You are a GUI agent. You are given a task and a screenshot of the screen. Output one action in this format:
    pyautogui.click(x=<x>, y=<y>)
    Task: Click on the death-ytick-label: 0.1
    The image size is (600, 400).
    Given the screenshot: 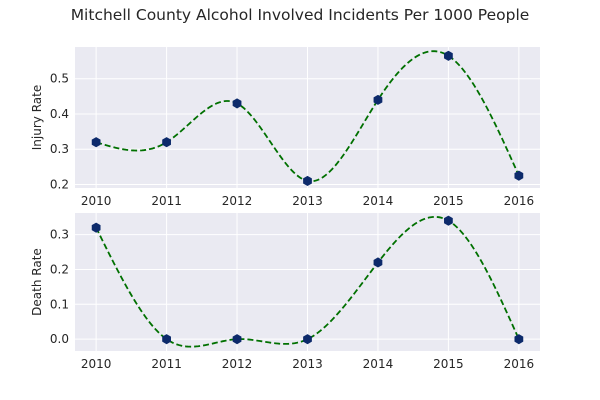 What is the action you would take?
    pyautogui.click(x=59, y=304)
    